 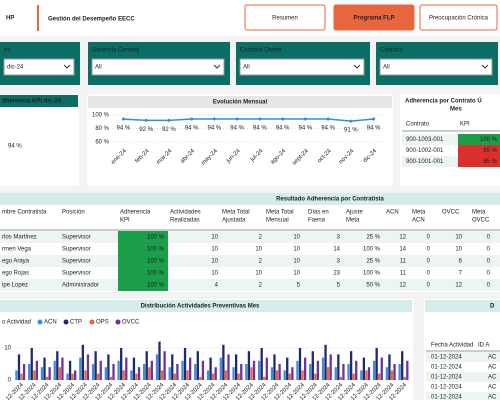 I want to click on cell: ego Rojas, so click(x=15, y=274).